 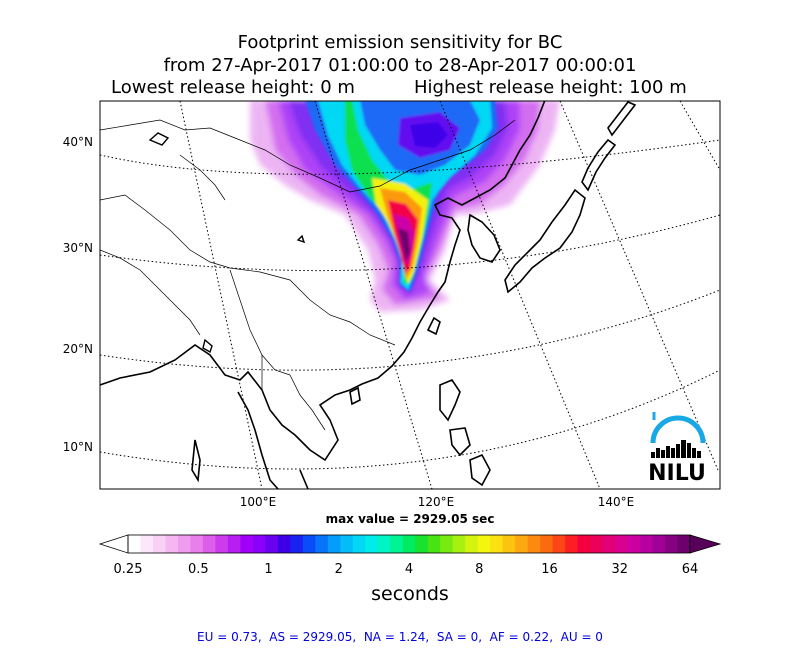 I want to click on lat-label-20n: 20°N, so click(x=78, y=349).